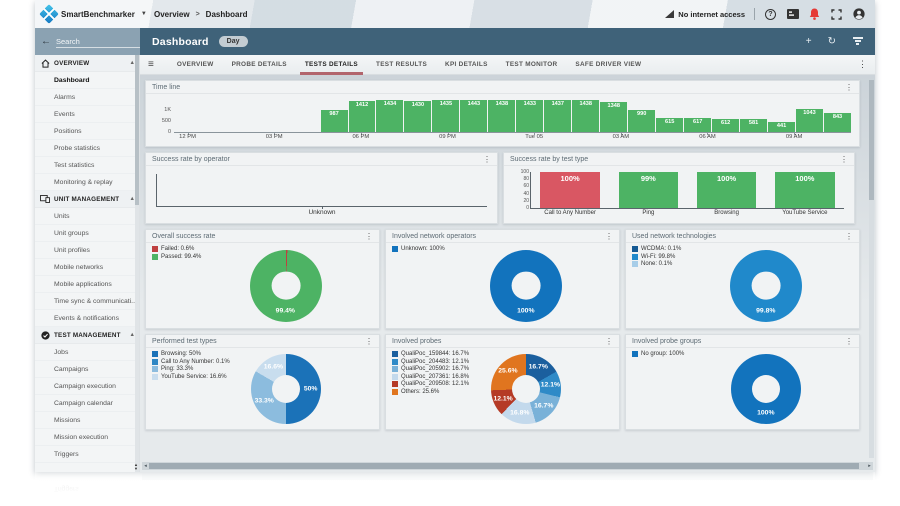 Image resolution: width=900 pixels, height=506 pixels. Describe the element at coordinates (87, 437) in the screenshot. I see `sidebar-item-mission-execution: Mission execution` at that location.